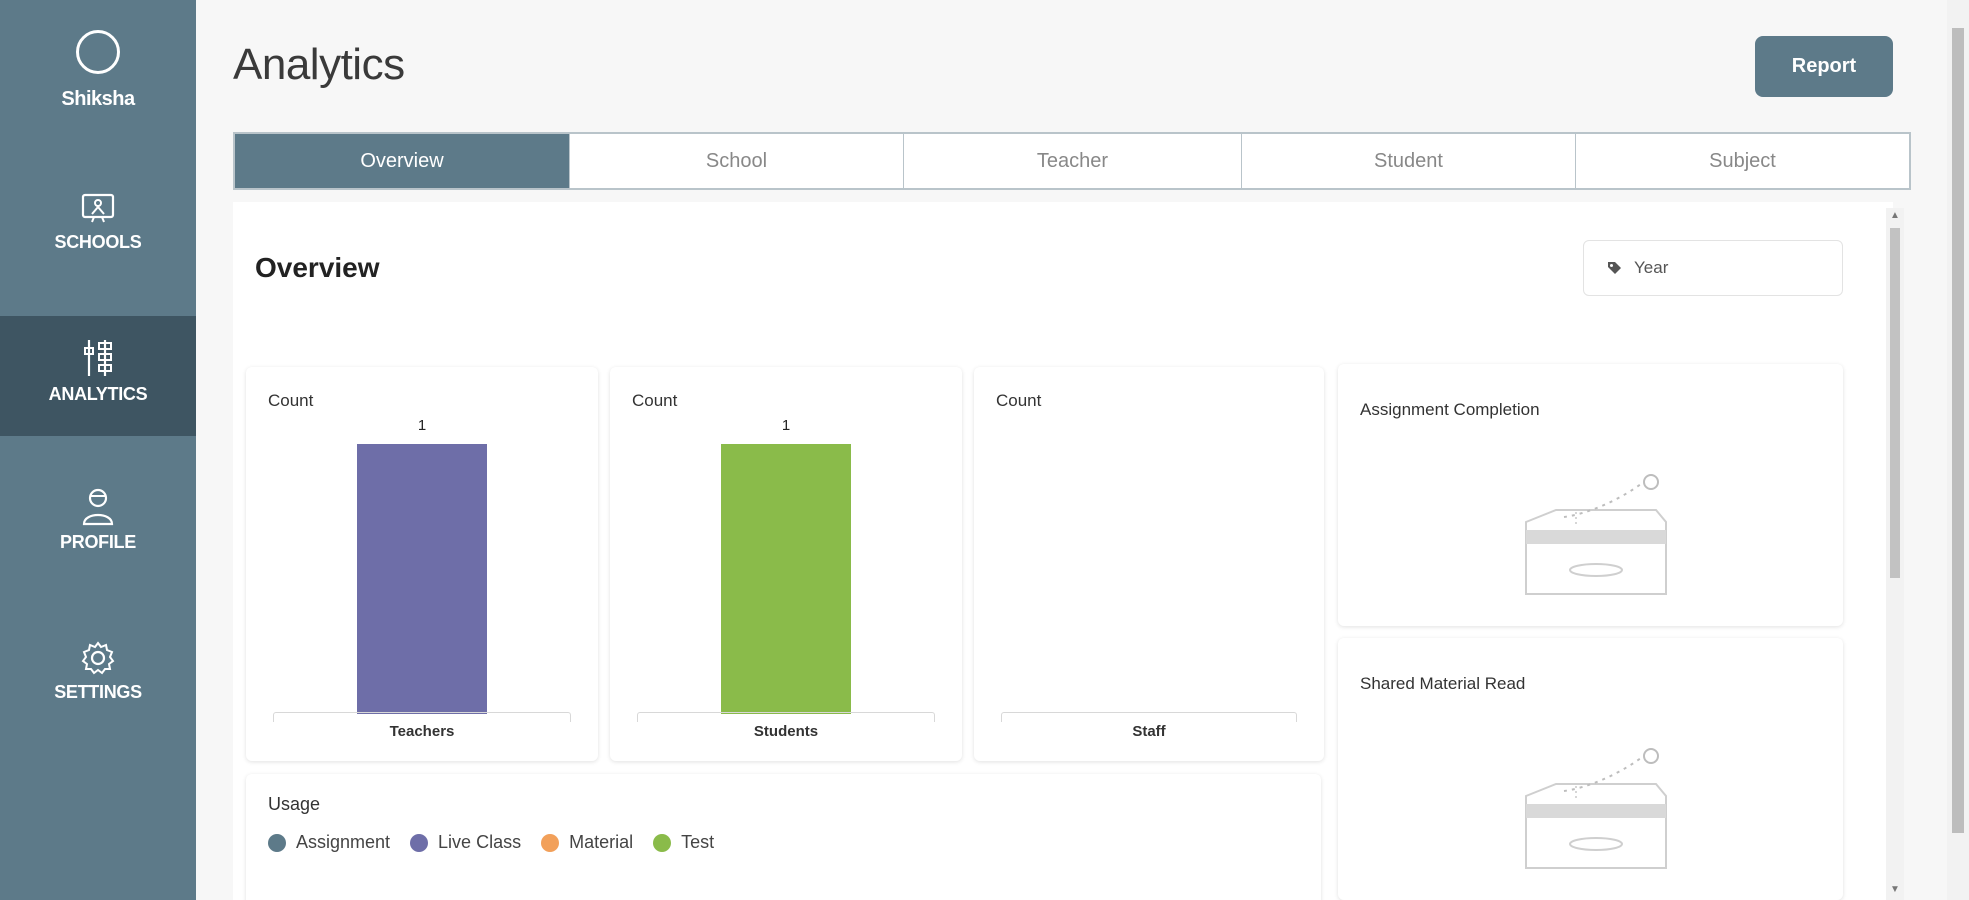 This screenshot has width=1969, height=900. I want to click on sidebar-item-analytics: ANALYTICS, so click(98, 376).